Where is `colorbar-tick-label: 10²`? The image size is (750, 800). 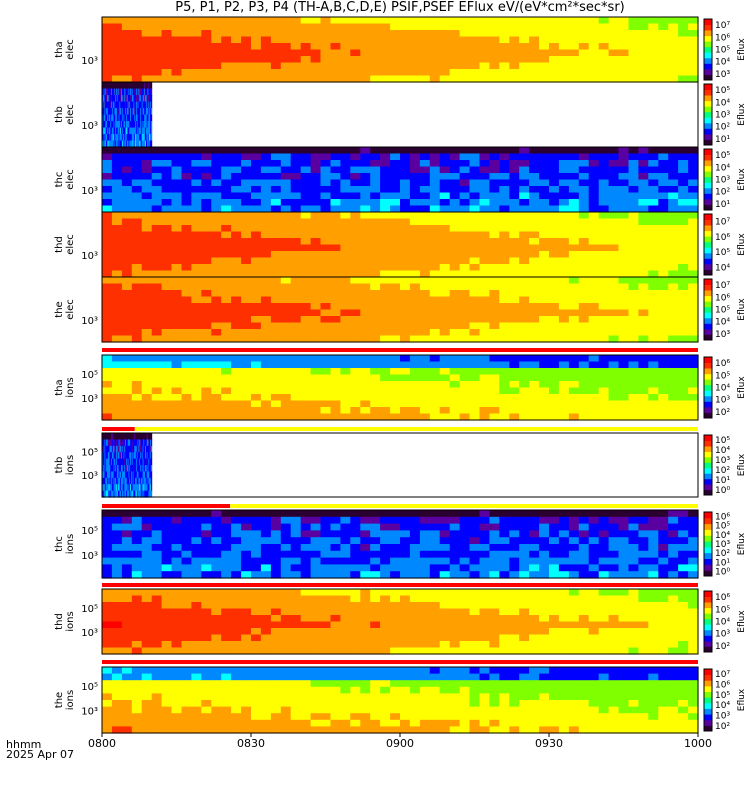
colorbar-tick-label: 10² is located at coordinates (722, 554).